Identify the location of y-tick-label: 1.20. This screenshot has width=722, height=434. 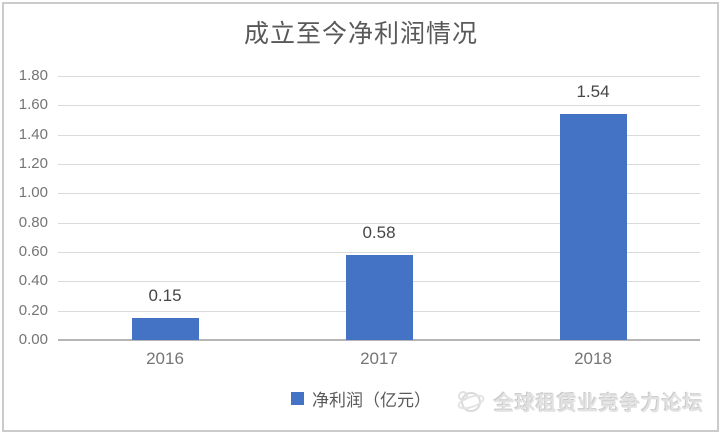
(33, 163).